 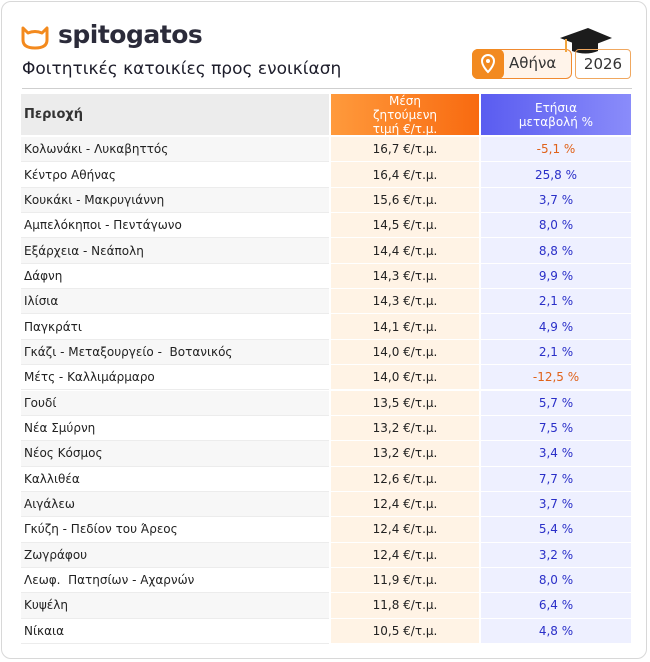 I want to click on price: 11,8 €/τ.μ., so click(x=405, y=606).